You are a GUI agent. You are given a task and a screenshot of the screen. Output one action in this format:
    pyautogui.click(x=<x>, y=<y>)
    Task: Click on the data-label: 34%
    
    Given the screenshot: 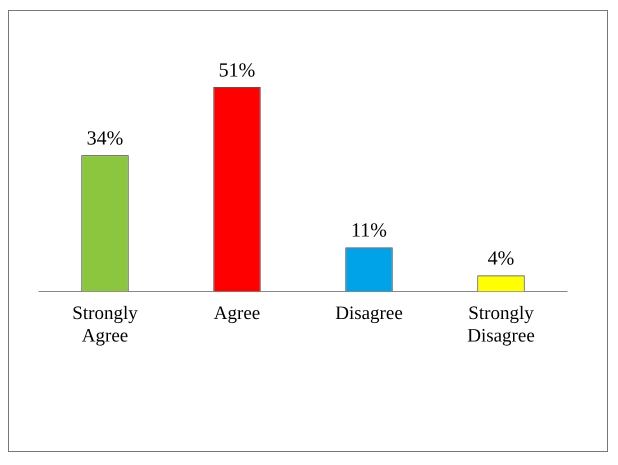 What is the action you would take?
    pyautogui.click(x=105, y=138)
    